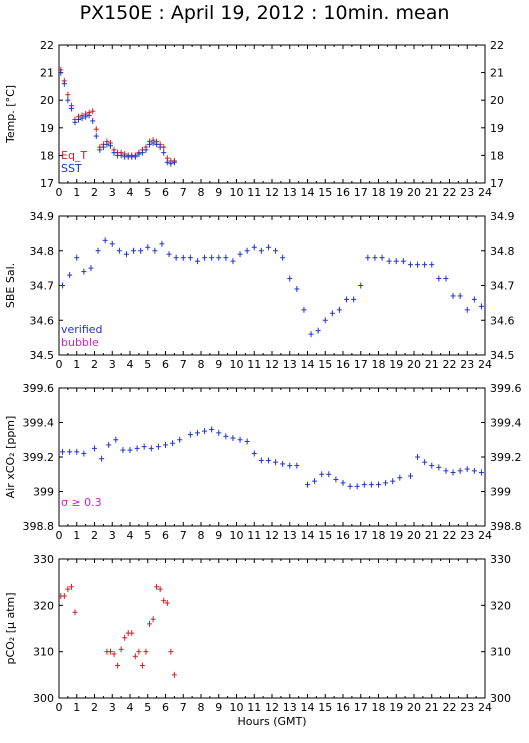 This screenshot has width=529, height=743. Describe the element at coordinates (39, 457) in the screenshot. I see `y-tick-label-left: 399.2` at that location.